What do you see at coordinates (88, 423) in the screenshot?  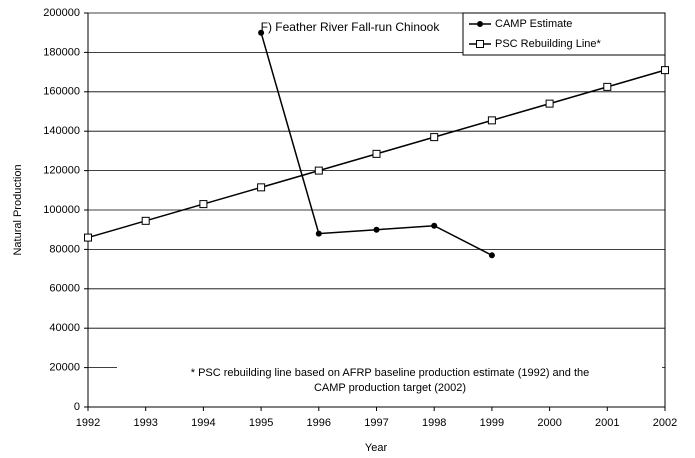 I see `x-tick-label: 1992` at bounding box center [88, 423].